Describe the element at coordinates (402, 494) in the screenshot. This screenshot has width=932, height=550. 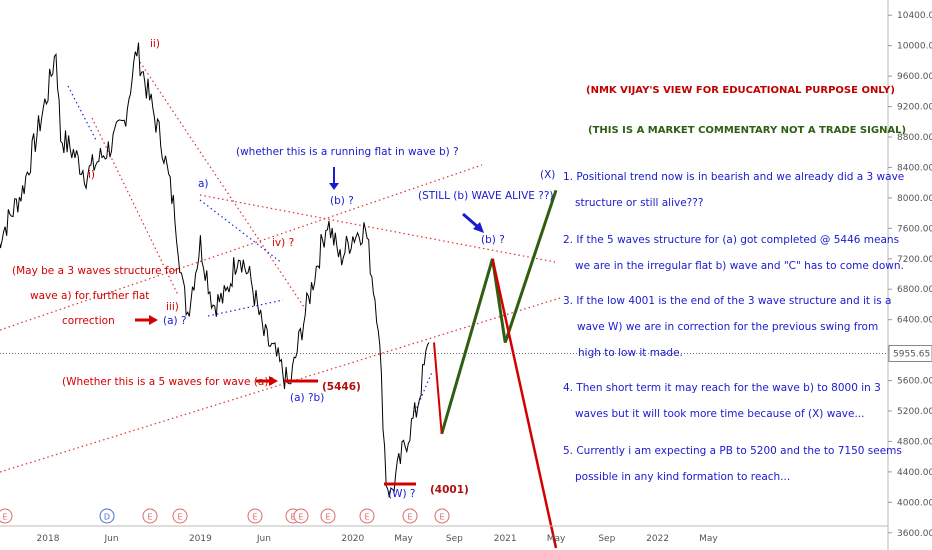
I see `wave-w-label: (W) ?` at that location.